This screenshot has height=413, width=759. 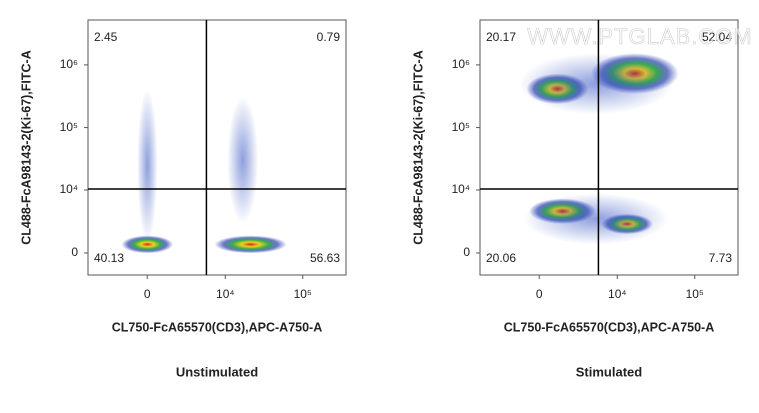 What do you see at coordinates (639, 36) in the screenshot?
I see `watermark: WWW.PTGLAB.COM` at bounding box center [639, 36].